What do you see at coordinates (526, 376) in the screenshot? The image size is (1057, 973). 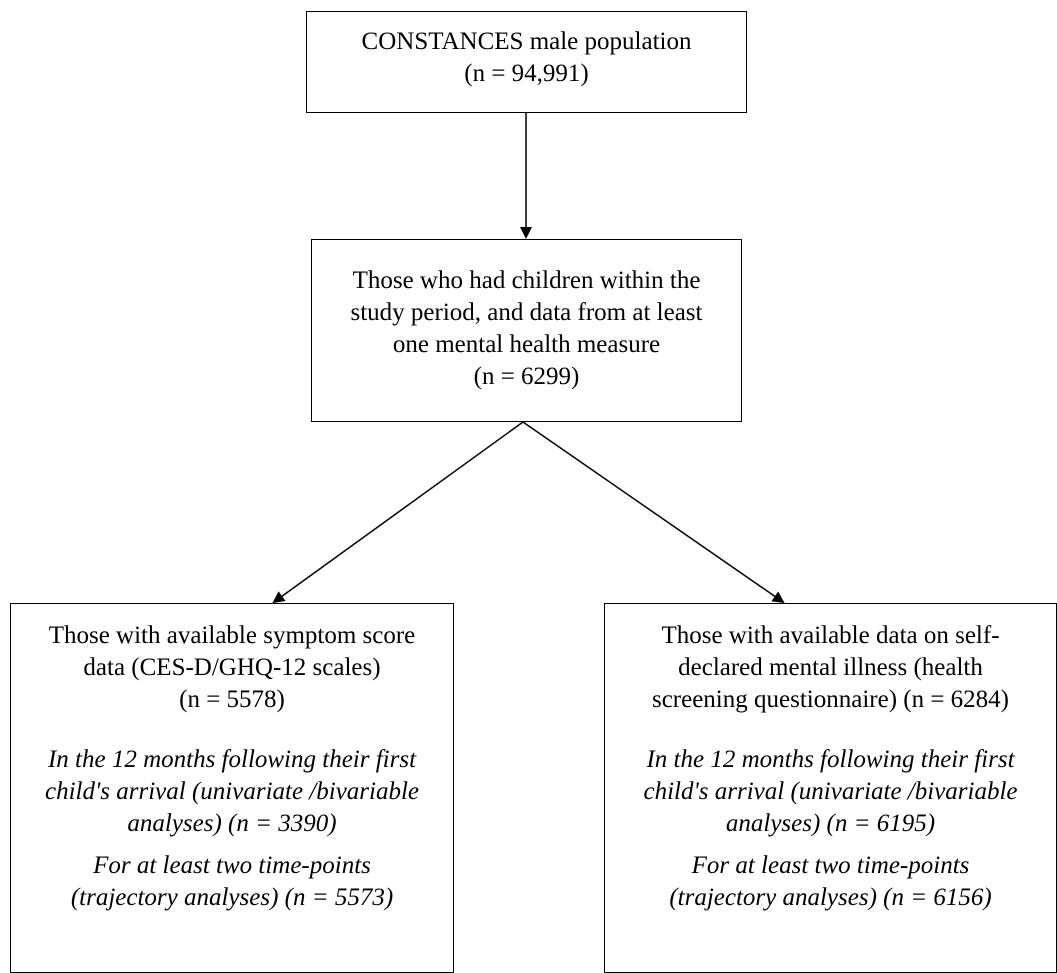 I see `node-count: (n = 6299)` at bounding box center [526, 376].